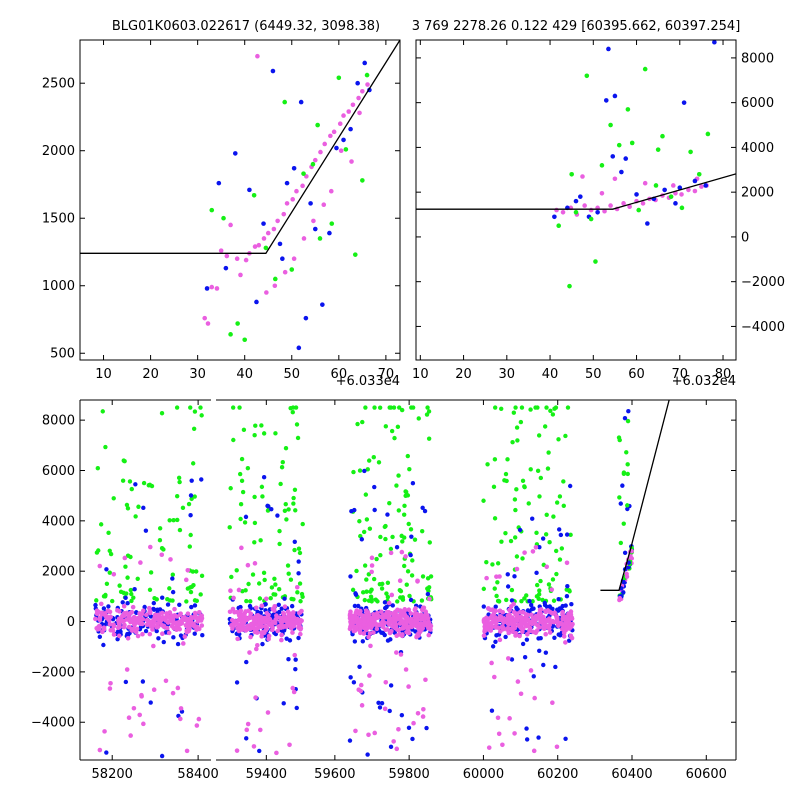 The image size is (800, 800). I want to click on top-left-point-green, so click(237, 323).